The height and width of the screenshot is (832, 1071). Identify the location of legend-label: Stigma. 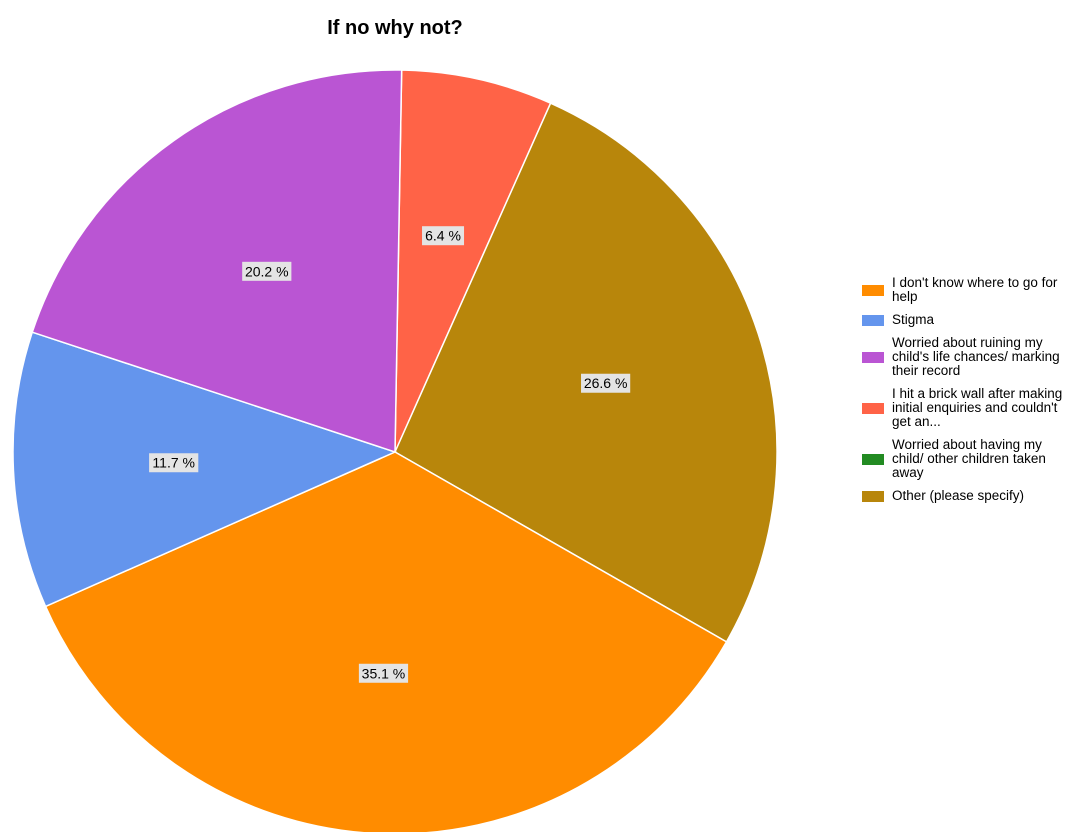
(913, 319).